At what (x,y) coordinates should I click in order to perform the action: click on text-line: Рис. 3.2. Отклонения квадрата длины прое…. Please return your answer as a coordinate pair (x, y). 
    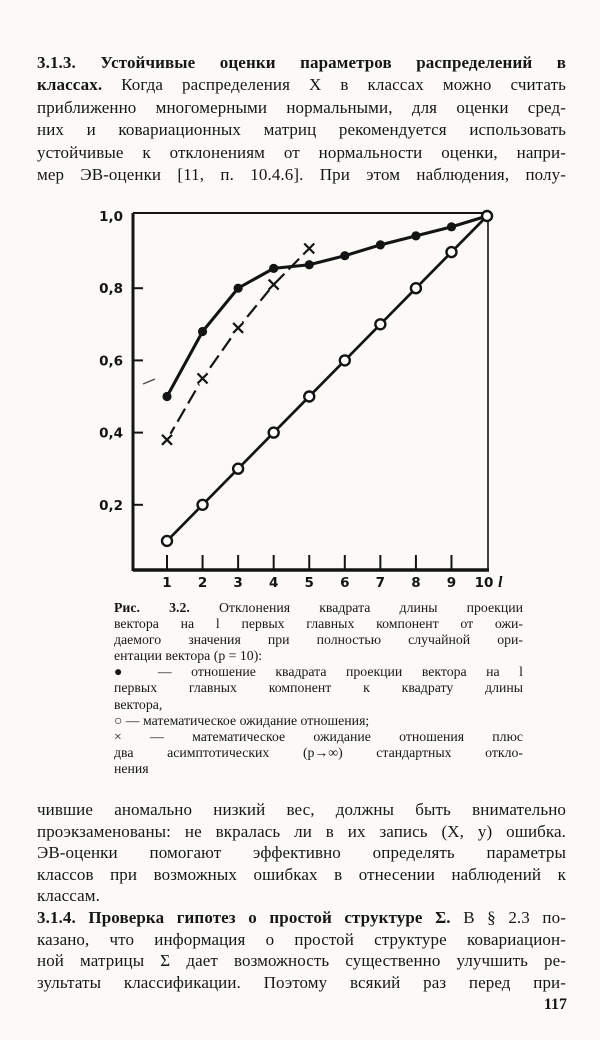
    Looking at the image, I should click on (318, 607).